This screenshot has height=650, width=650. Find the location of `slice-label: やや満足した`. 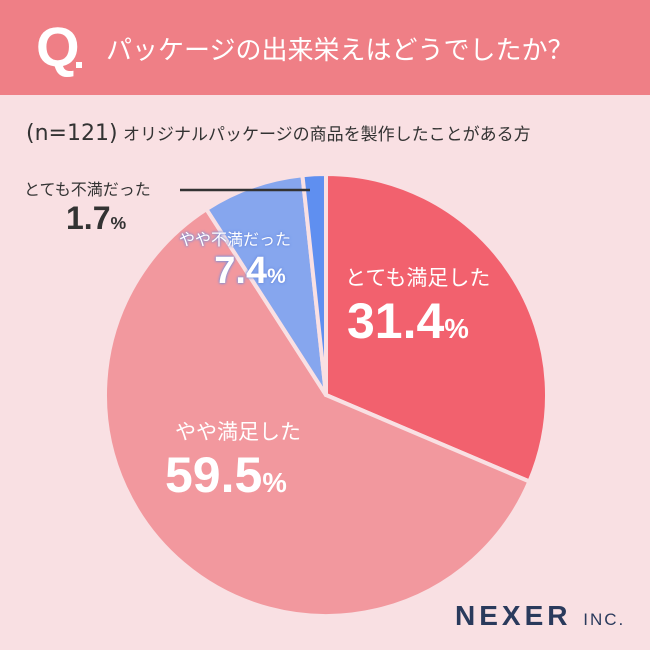

slice-label: やや満足した is located at coordinates (238, 432).